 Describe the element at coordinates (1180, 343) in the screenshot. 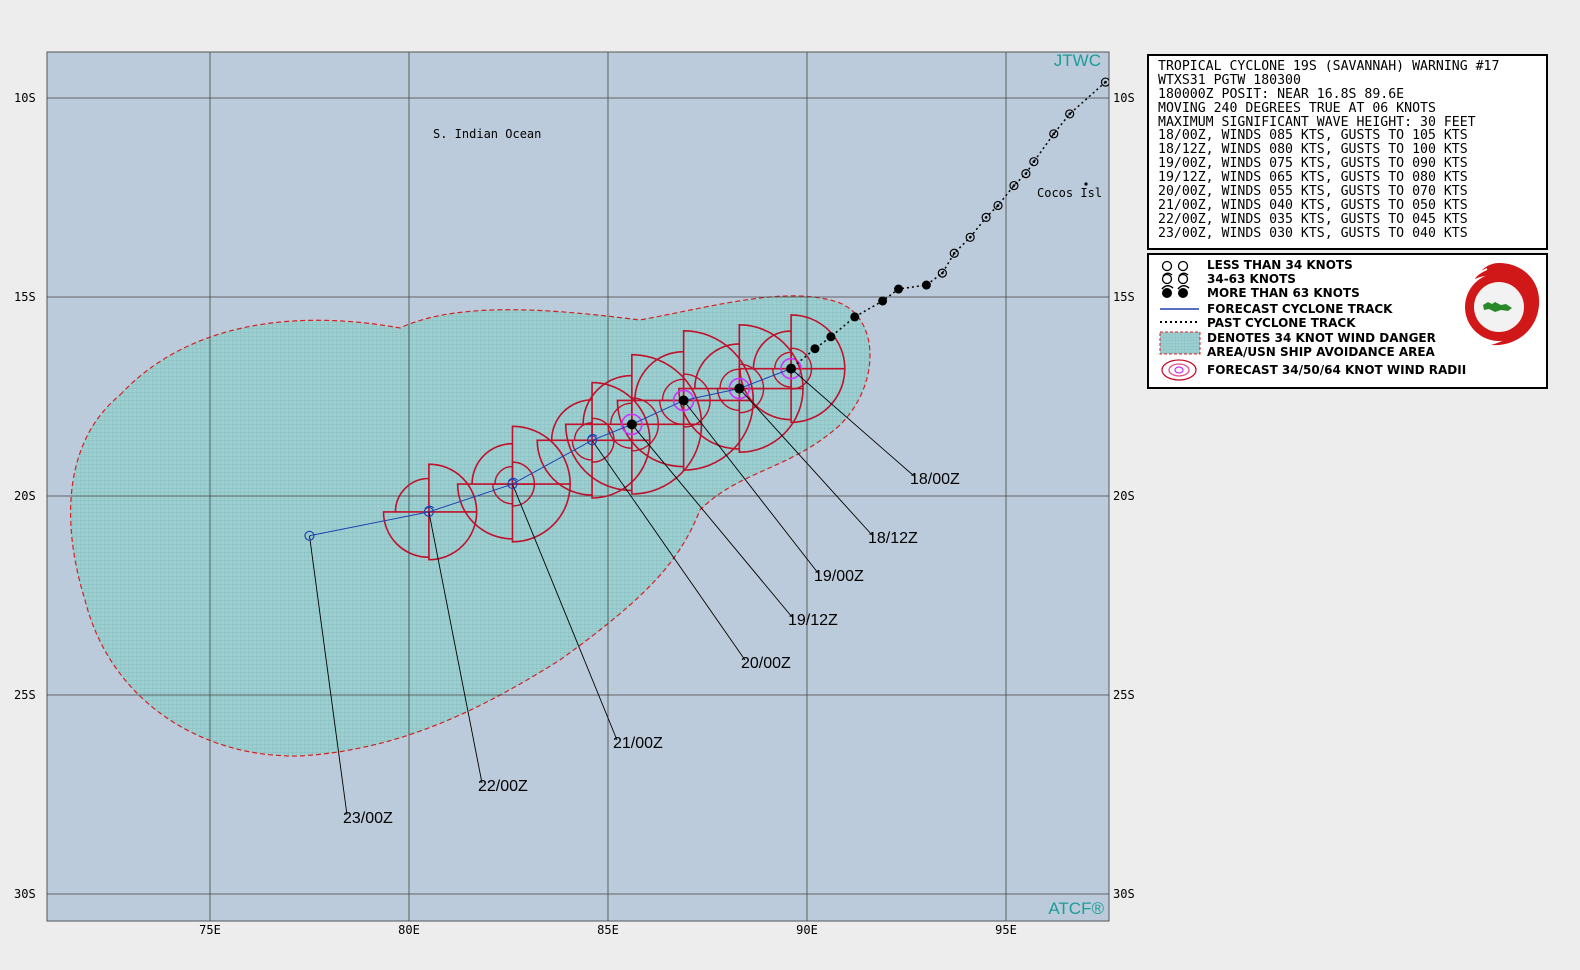

I see `danger-area-icon` at that location.